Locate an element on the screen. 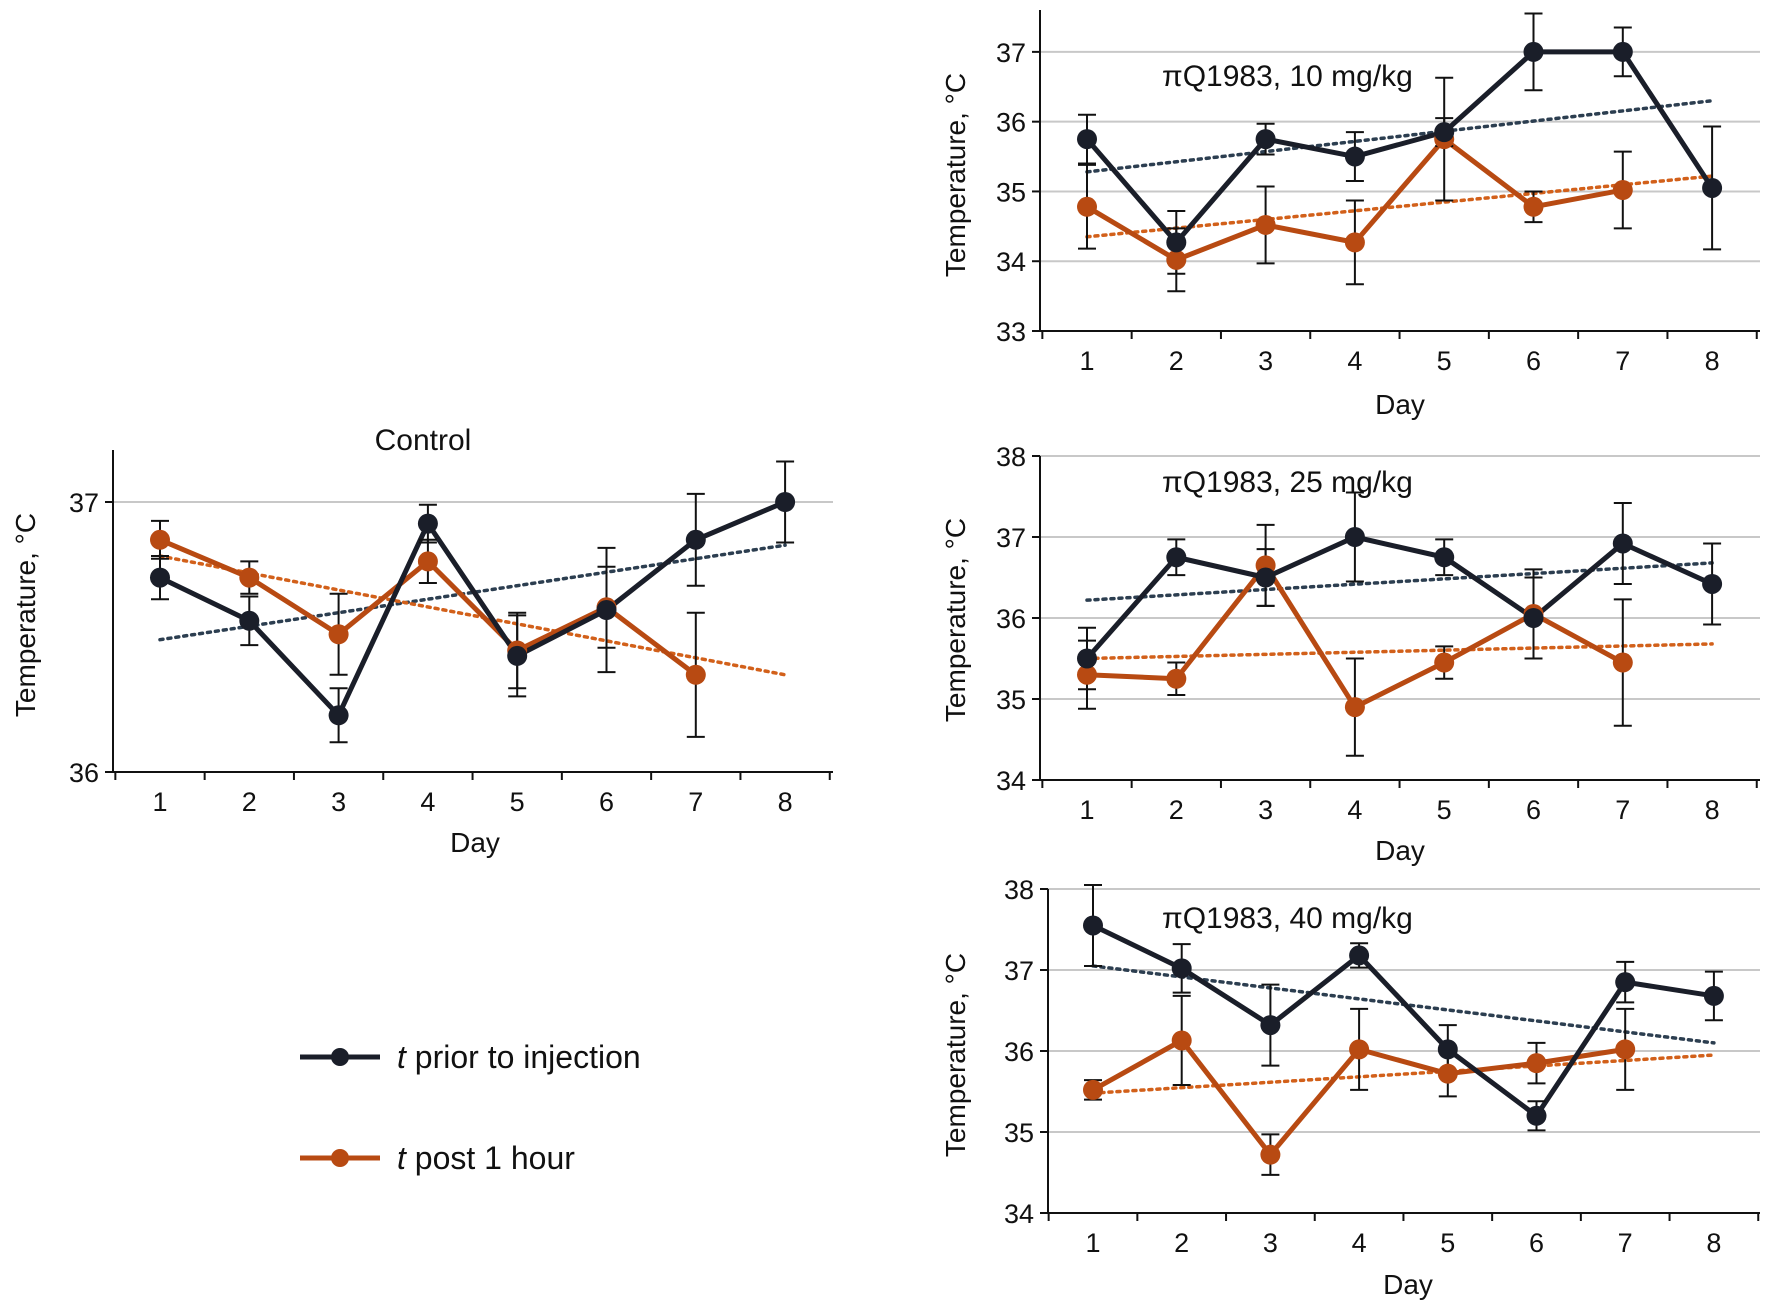 This screenshot has height=1301, width=1766. plot-area: 36 37 1 2 3 4 5 6 7 8 is located at coordinates (451, 633).